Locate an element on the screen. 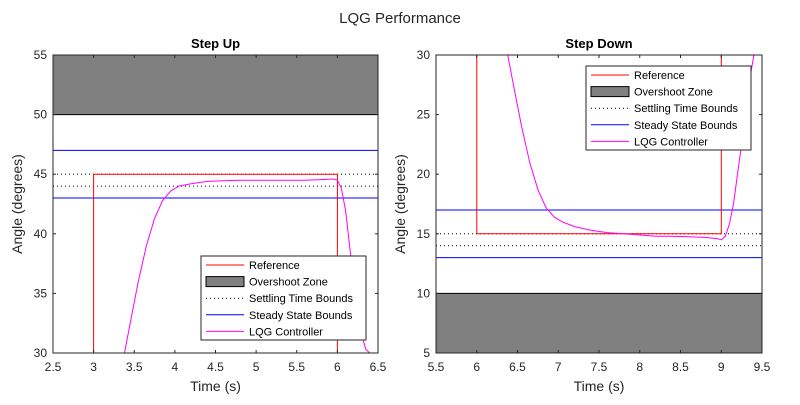  x-tick-label: 4 is located at coordinates (175, 367).